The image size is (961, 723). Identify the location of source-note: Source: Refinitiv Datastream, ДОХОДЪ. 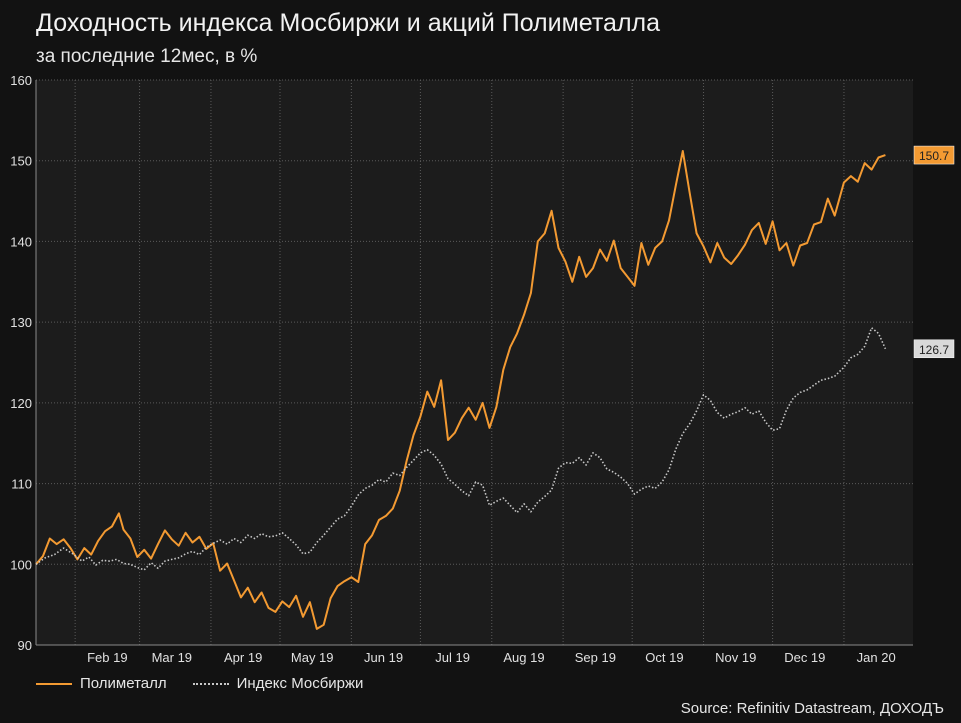
(812, 708).